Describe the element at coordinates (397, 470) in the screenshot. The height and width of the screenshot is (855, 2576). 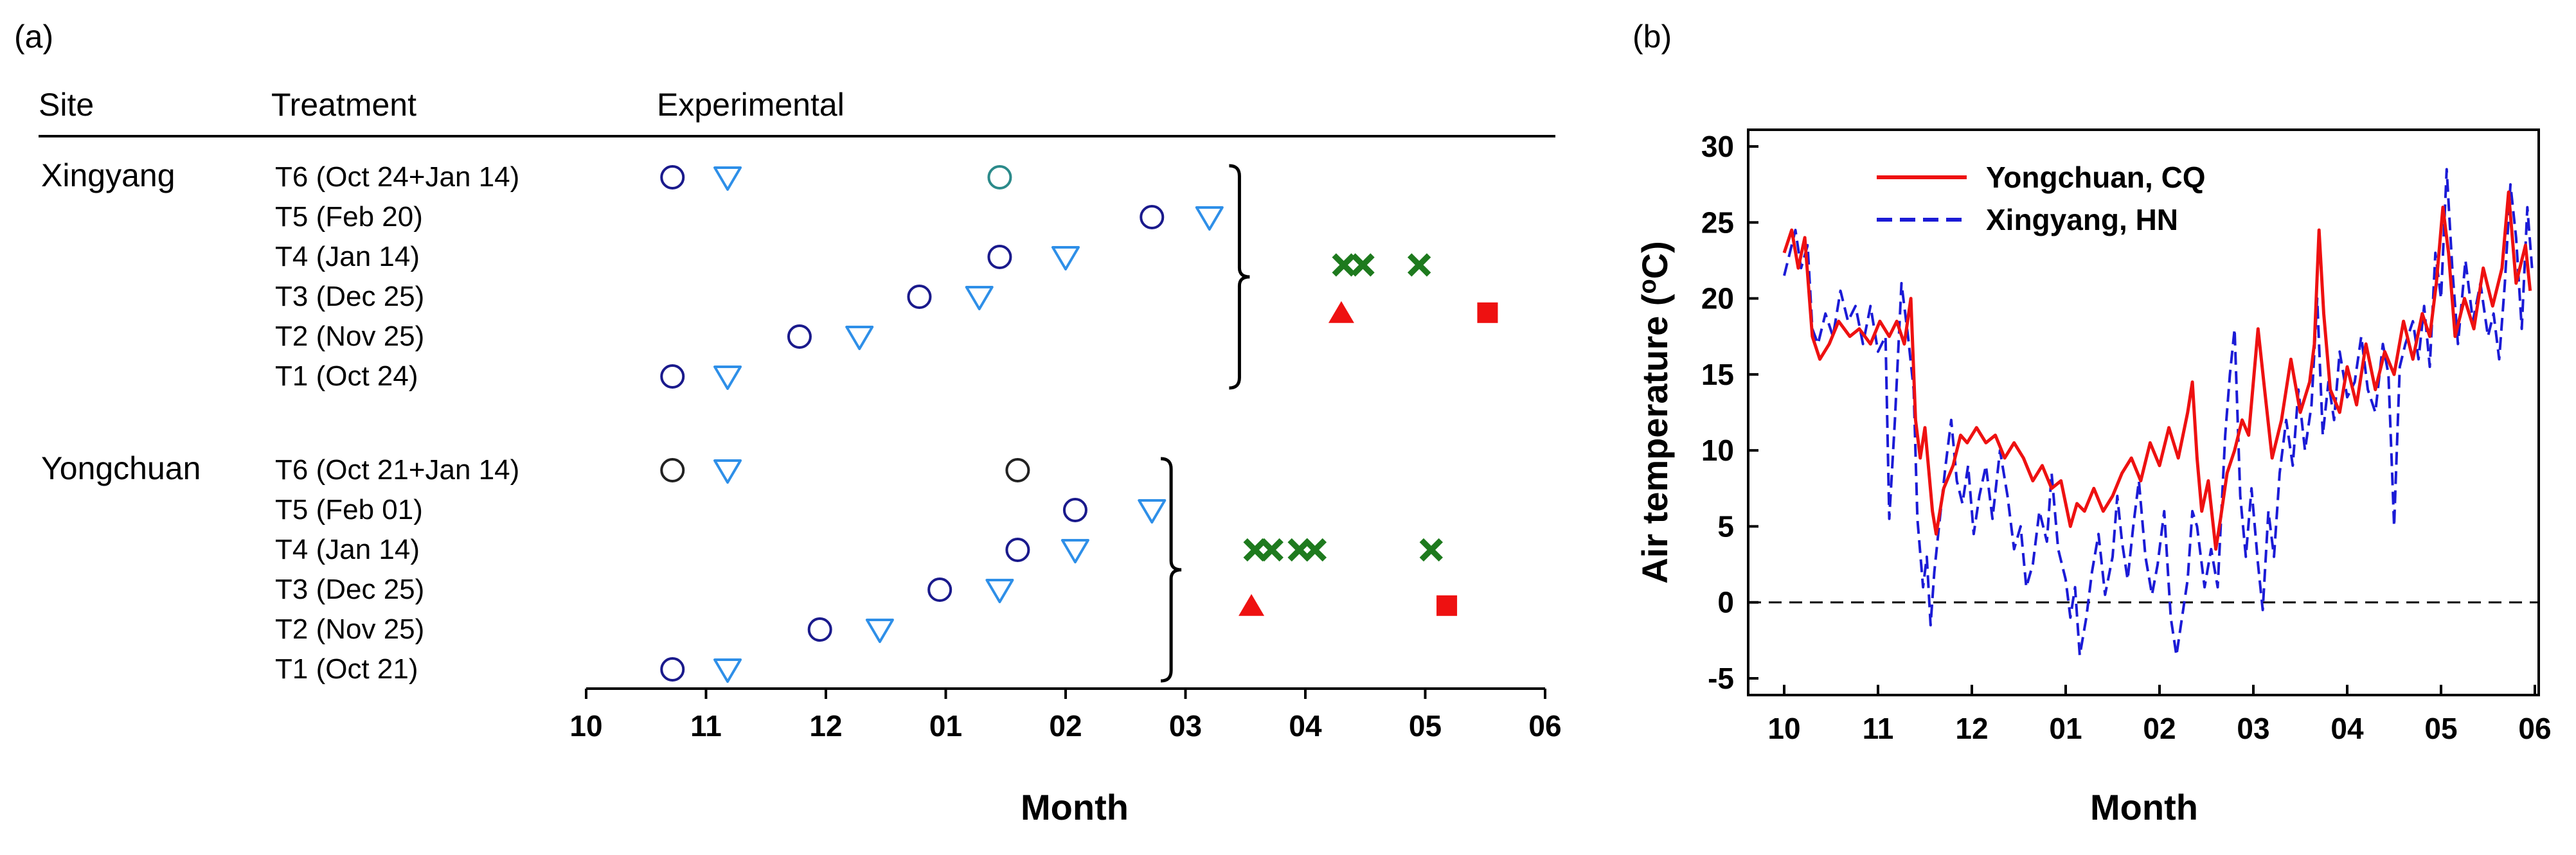
I see `treatment-label: T6 (Oct 21+Jan 14)` at that location.